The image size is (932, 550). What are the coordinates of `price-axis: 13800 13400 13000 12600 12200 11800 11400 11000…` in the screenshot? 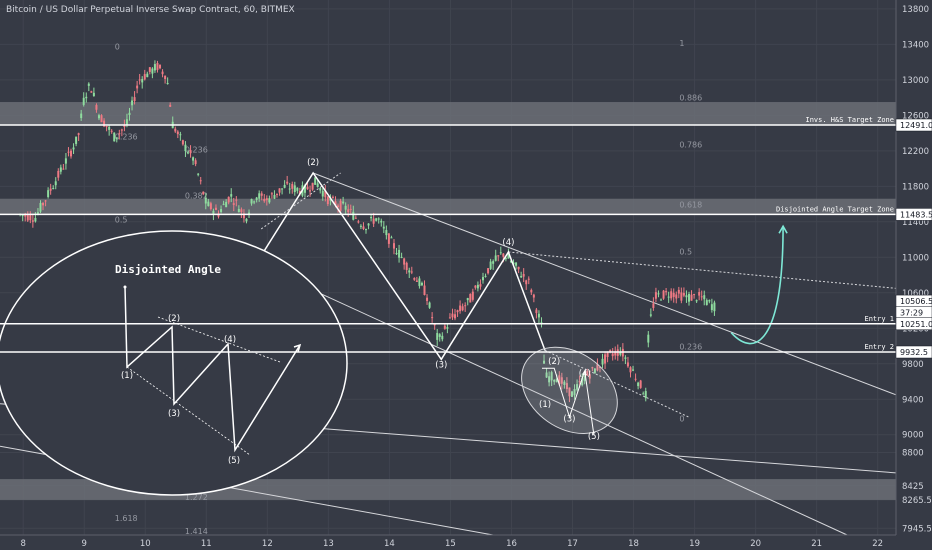 It's located at (914, 275).